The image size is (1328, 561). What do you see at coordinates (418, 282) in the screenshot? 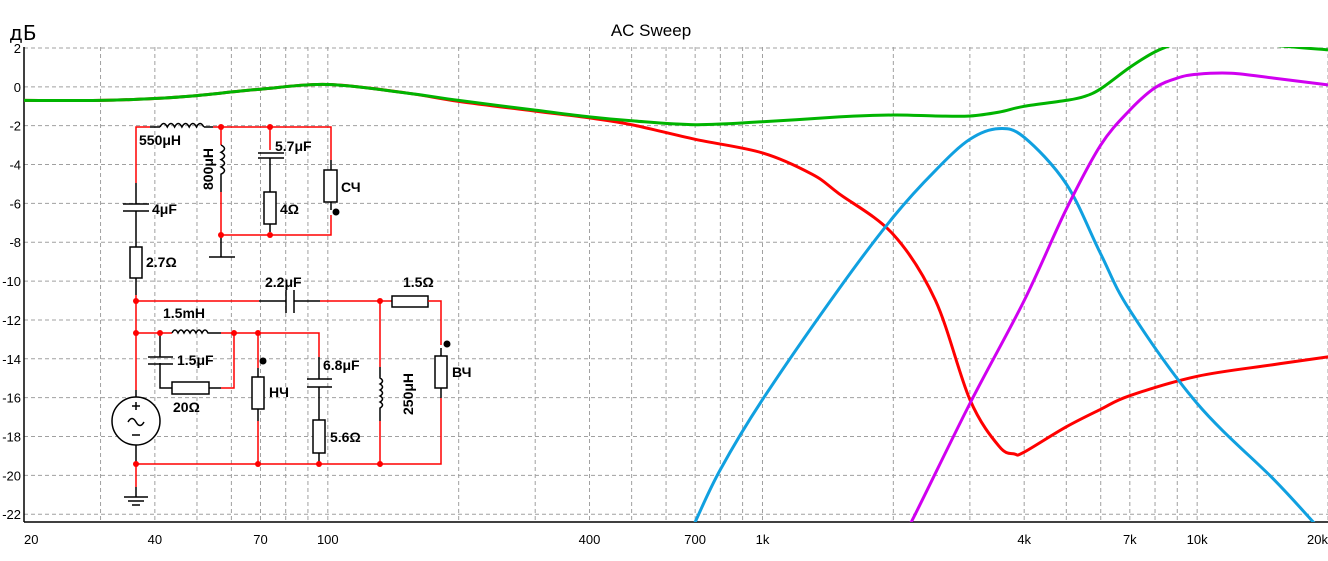
I see `label-1-5ohm: 1.5Ω` at bounding box center [418, 282].